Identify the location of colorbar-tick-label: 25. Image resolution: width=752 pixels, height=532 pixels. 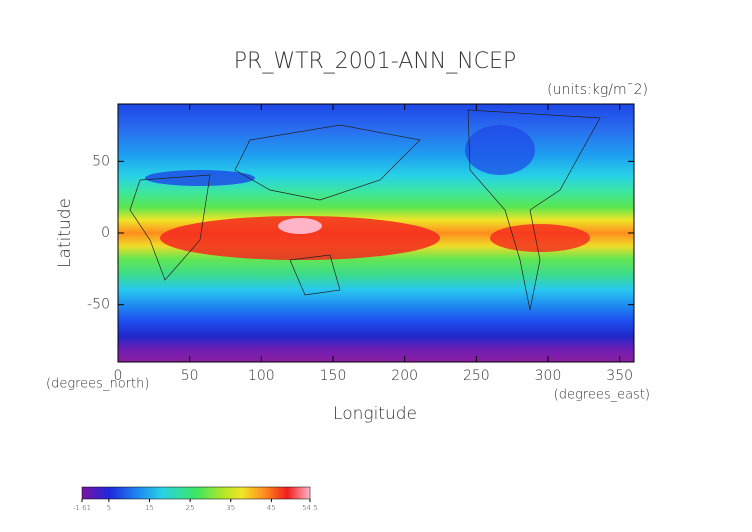
(190, 508).